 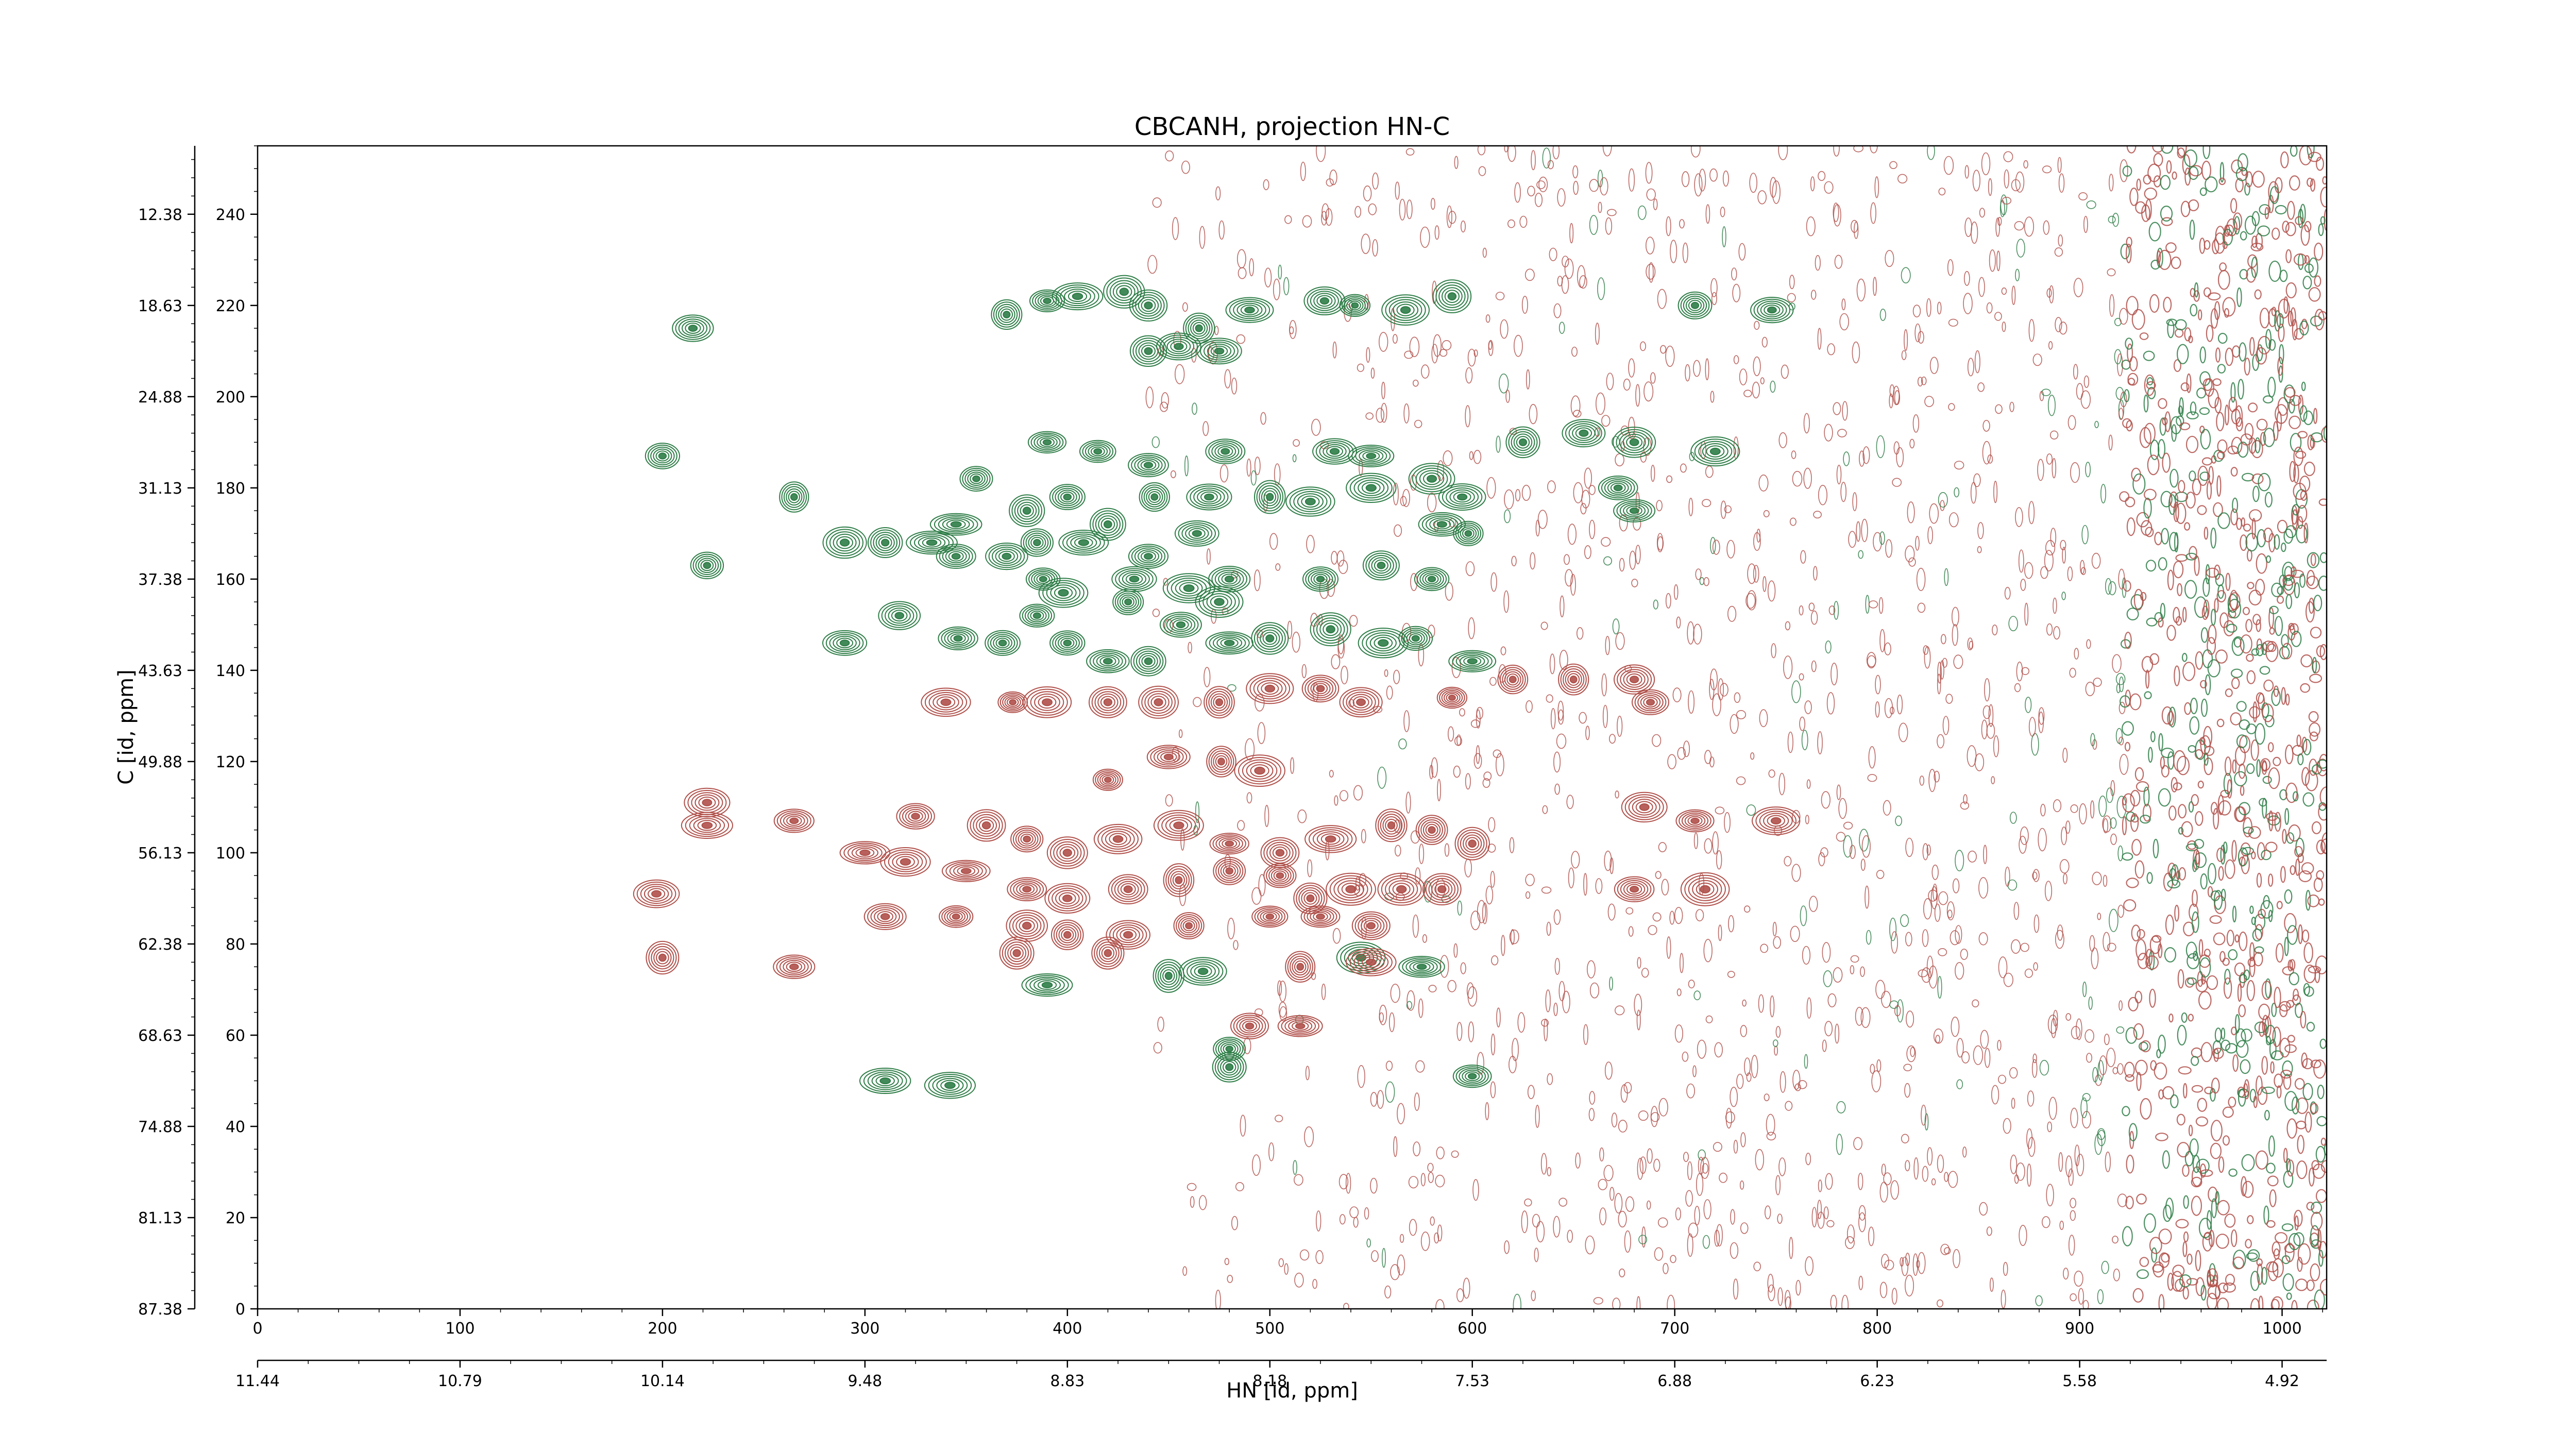 What do you see at coordinates (160, 1127) in the screenshot?
I see `y-ppm-tick-label-2: 74.88` at bounding box center [160, 1127].